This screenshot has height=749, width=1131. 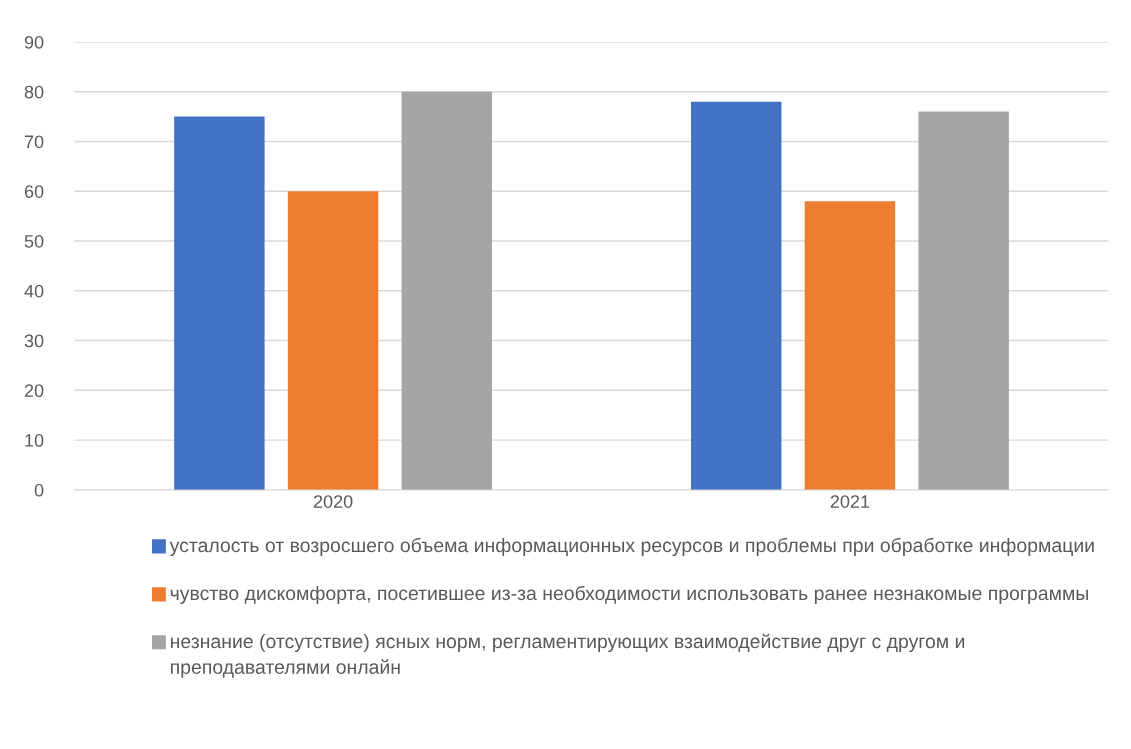 I want to click on y-tick-label: 70, so click(x=34, y=142).